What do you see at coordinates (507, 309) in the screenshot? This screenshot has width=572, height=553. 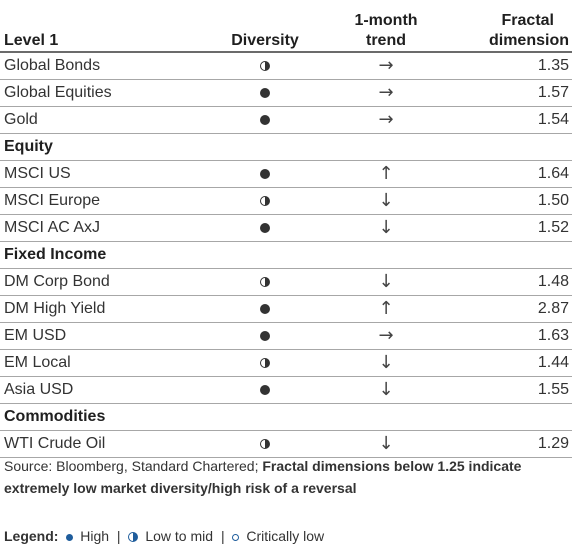 I see `fractal-value: 2.87` at bounding box center [507, 309].